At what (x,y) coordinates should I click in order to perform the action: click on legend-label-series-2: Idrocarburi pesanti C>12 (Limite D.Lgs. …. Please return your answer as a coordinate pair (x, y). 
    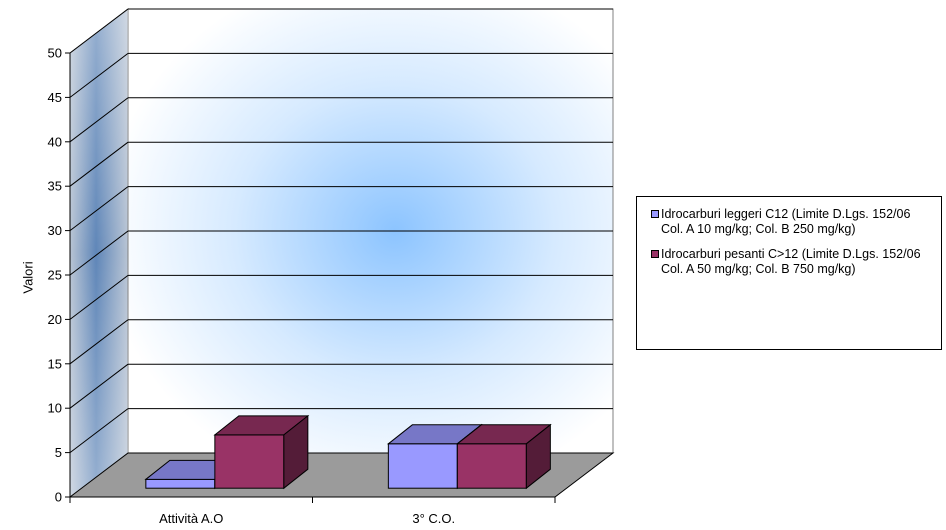
    Looking at the image, I should click on (791, 261).